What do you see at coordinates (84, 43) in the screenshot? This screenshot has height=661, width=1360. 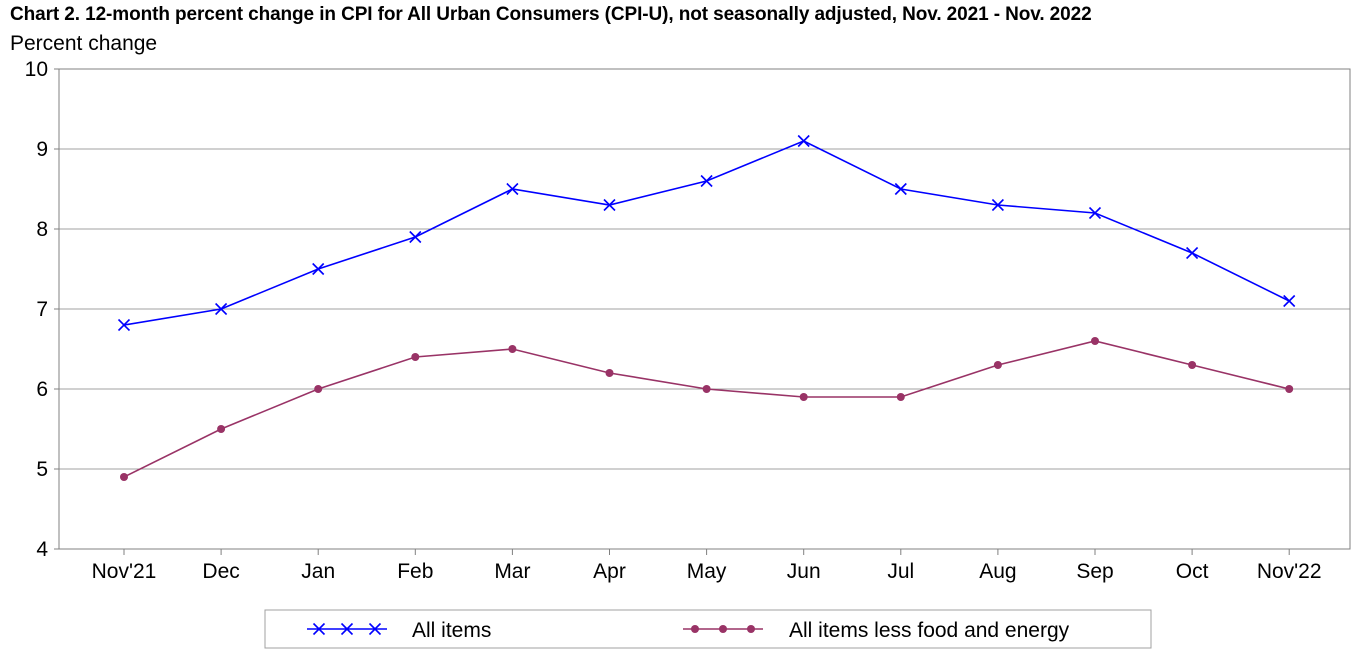 I see `y-axis-label: Percent change` at bounding box center [84, 43].